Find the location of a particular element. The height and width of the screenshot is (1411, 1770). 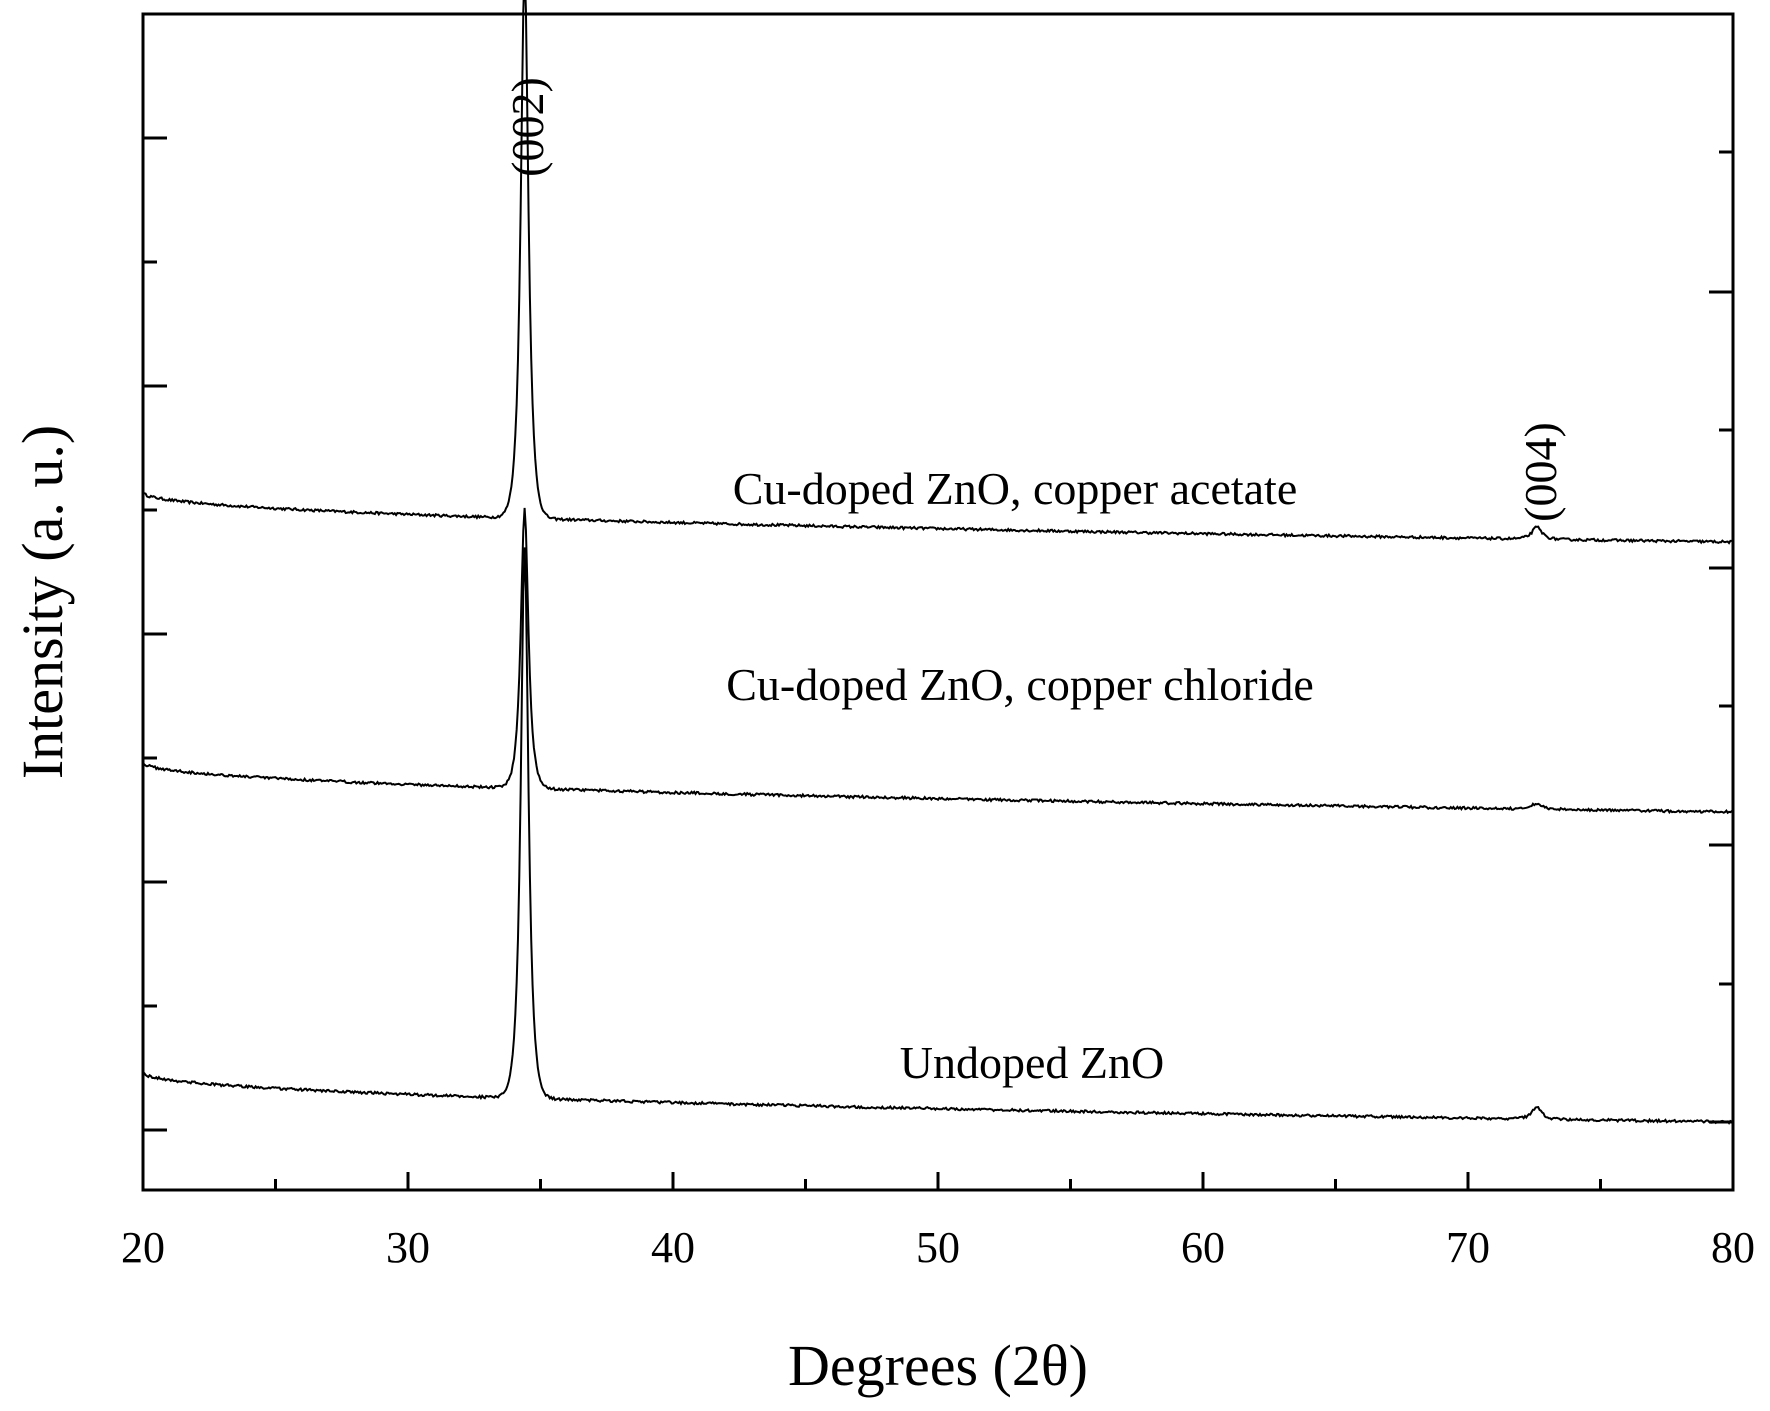

peak-label: (004) is located at coordinates (1540, 472).